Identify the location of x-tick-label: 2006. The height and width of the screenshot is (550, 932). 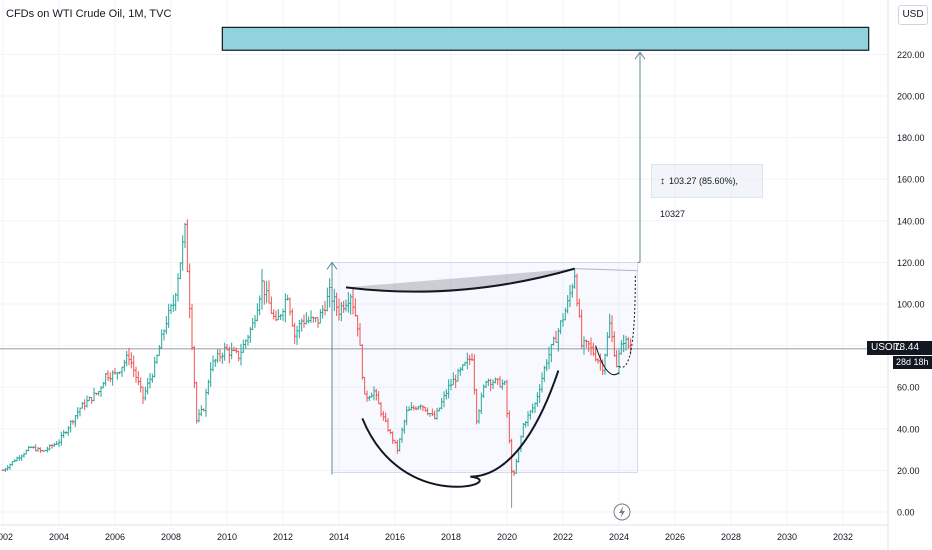
(115, 537).